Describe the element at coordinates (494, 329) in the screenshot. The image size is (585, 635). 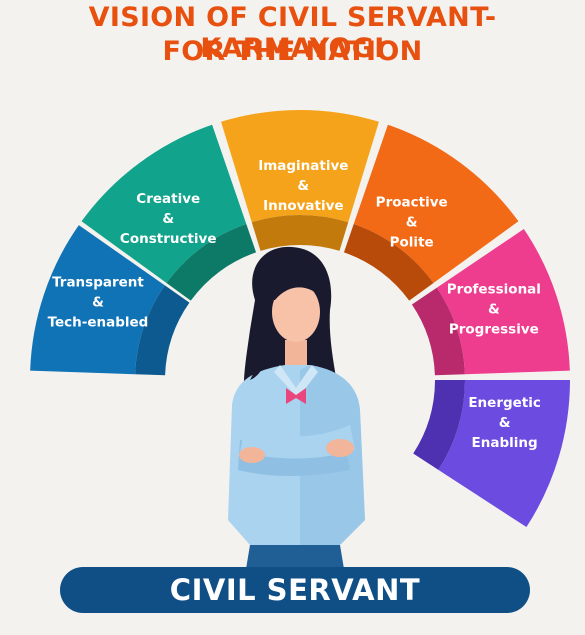
I see `segment-label-line: Progressive` at that location.